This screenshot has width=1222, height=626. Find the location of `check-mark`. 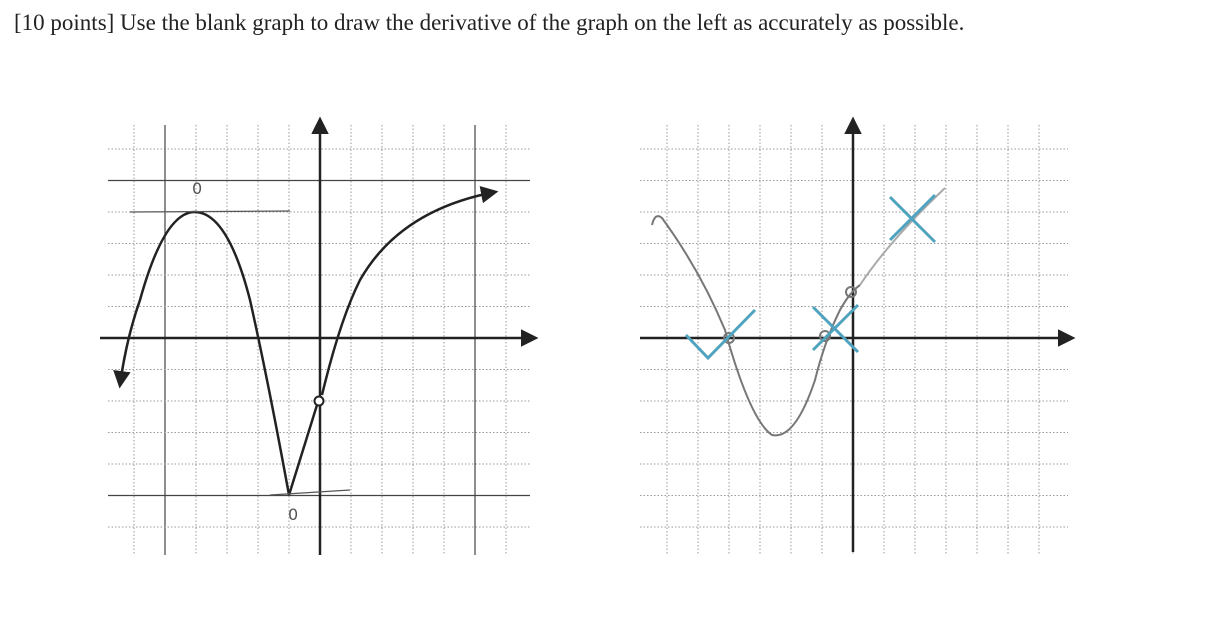

check-mark is located at coordinates (720, 334).